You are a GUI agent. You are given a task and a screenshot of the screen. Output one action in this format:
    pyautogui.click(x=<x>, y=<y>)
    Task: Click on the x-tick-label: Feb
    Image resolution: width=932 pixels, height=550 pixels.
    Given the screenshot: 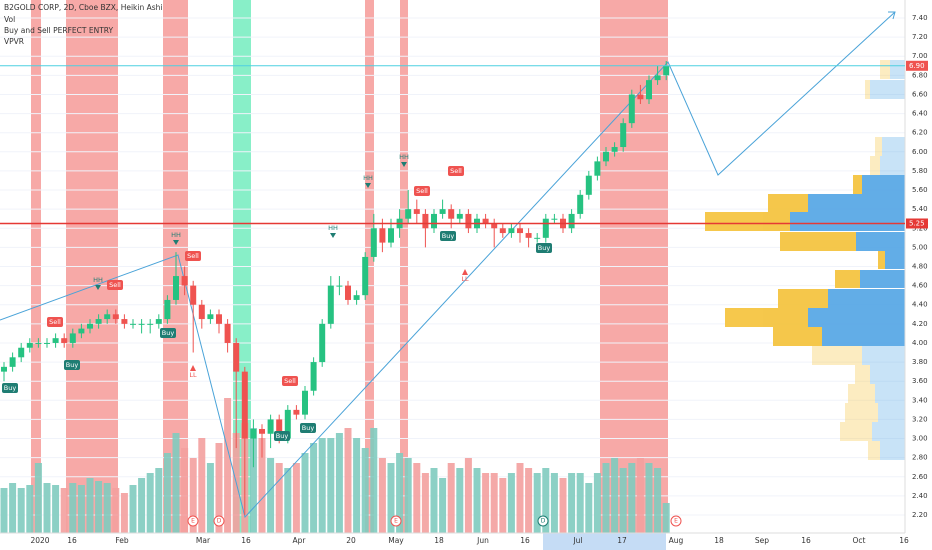 What is the action you would take?
    pyautogui.click(x=122, y=540)
    